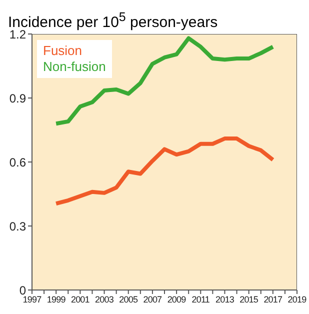 This screenshot has width=309, height=314. What do you see at coordinates (201, 299) in the screenshot?
I see `x-tick-label: 2011` at bounding box center [201, 299].